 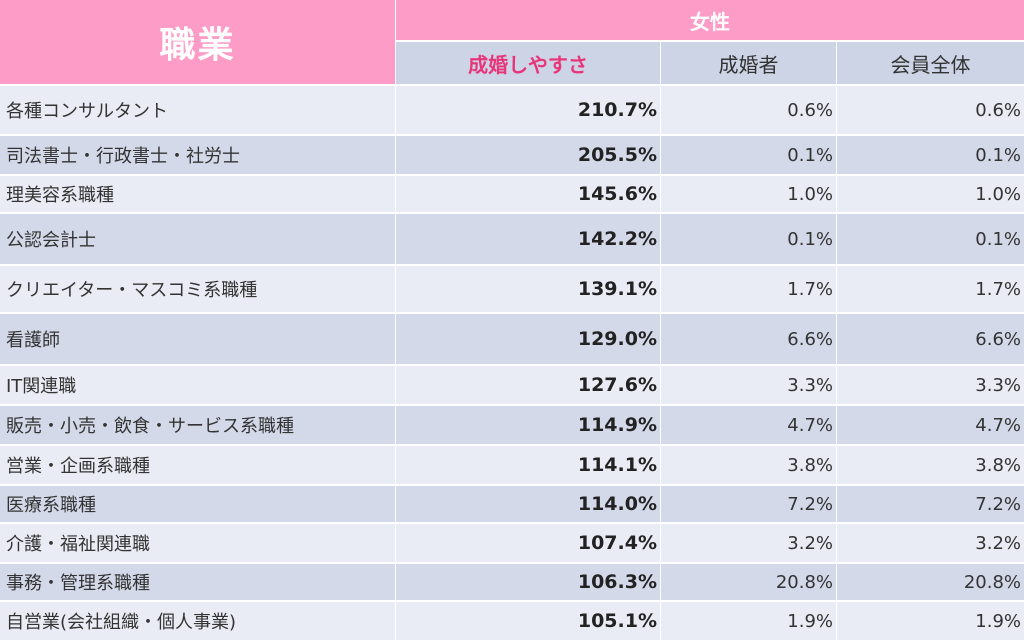 I want to click on occupation-cell: 各種コンサルタント, so click(x=198, y=111).